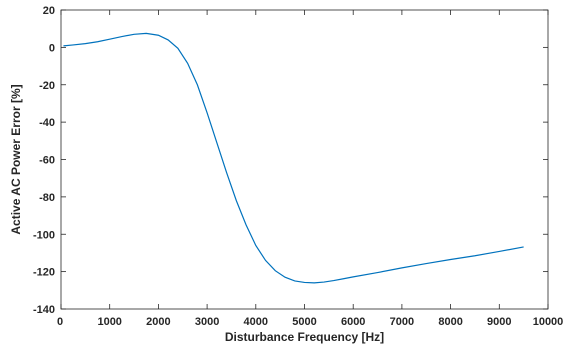 The image size is (575, 348). I want to click on y-axis-title: Active AC Power Error [%], so click(16, 159).